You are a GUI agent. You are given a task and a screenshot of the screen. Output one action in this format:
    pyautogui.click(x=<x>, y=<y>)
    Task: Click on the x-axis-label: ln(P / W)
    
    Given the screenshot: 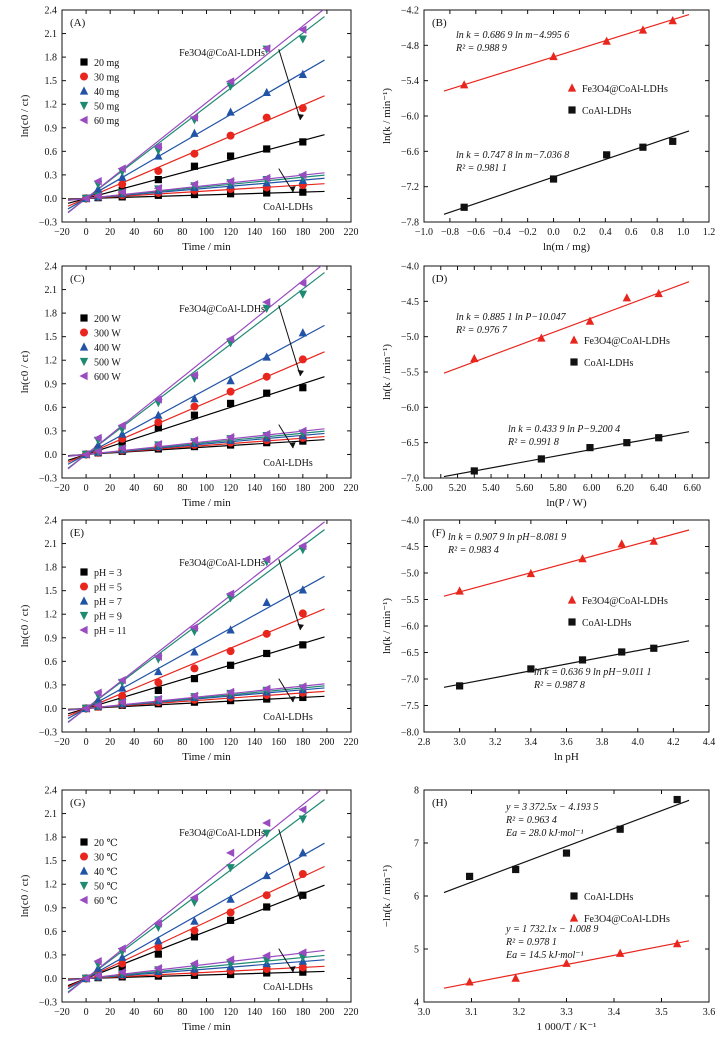 What is the action you would take?
    pyautogui.click(x=566, y=503)
    